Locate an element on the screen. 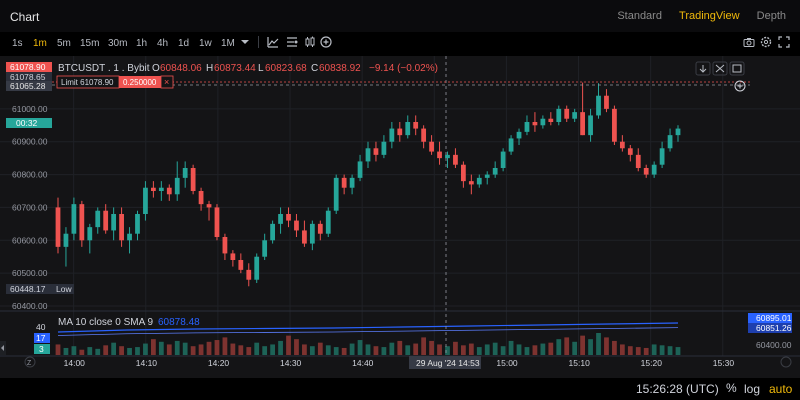  collapse-button is located at coordinates (720, 68).